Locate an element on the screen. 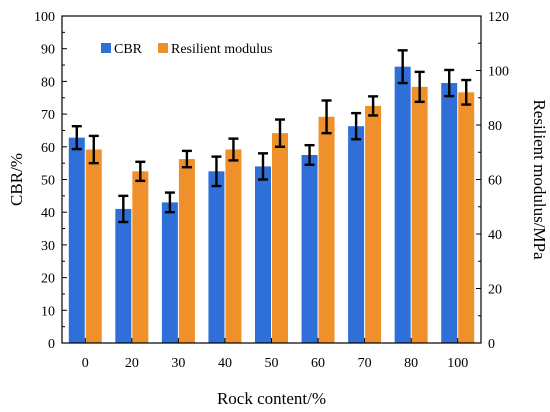  y-left-tick-label: 70 is located at coordinates (48, 115).